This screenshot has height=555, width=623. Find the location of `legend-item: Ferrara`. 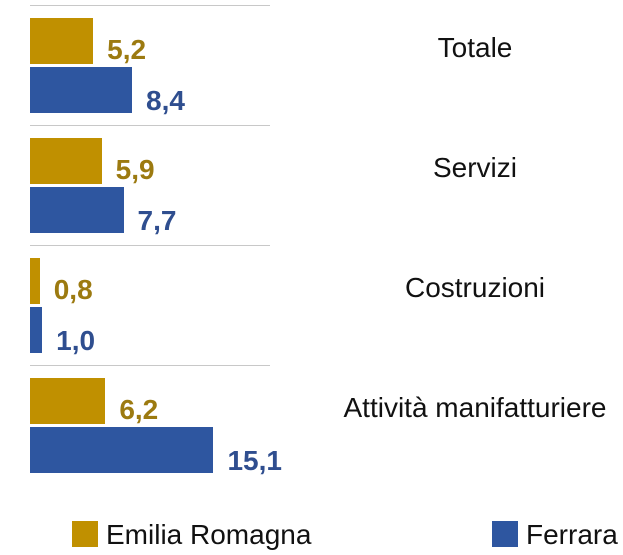

legend-item: Ferrara is located at coordinates (555, 535).